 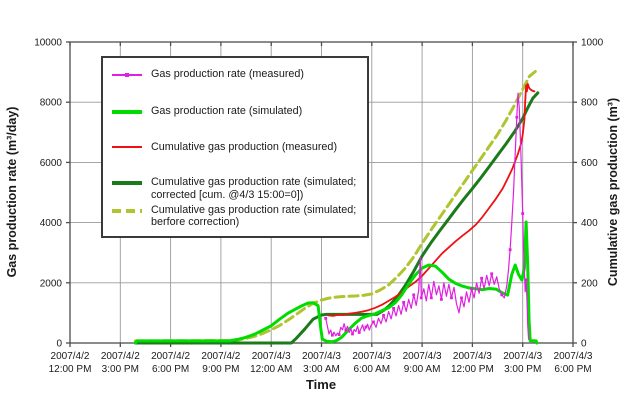 I want to click on legend-marker-dot-icon, so click(x=127, y=75).